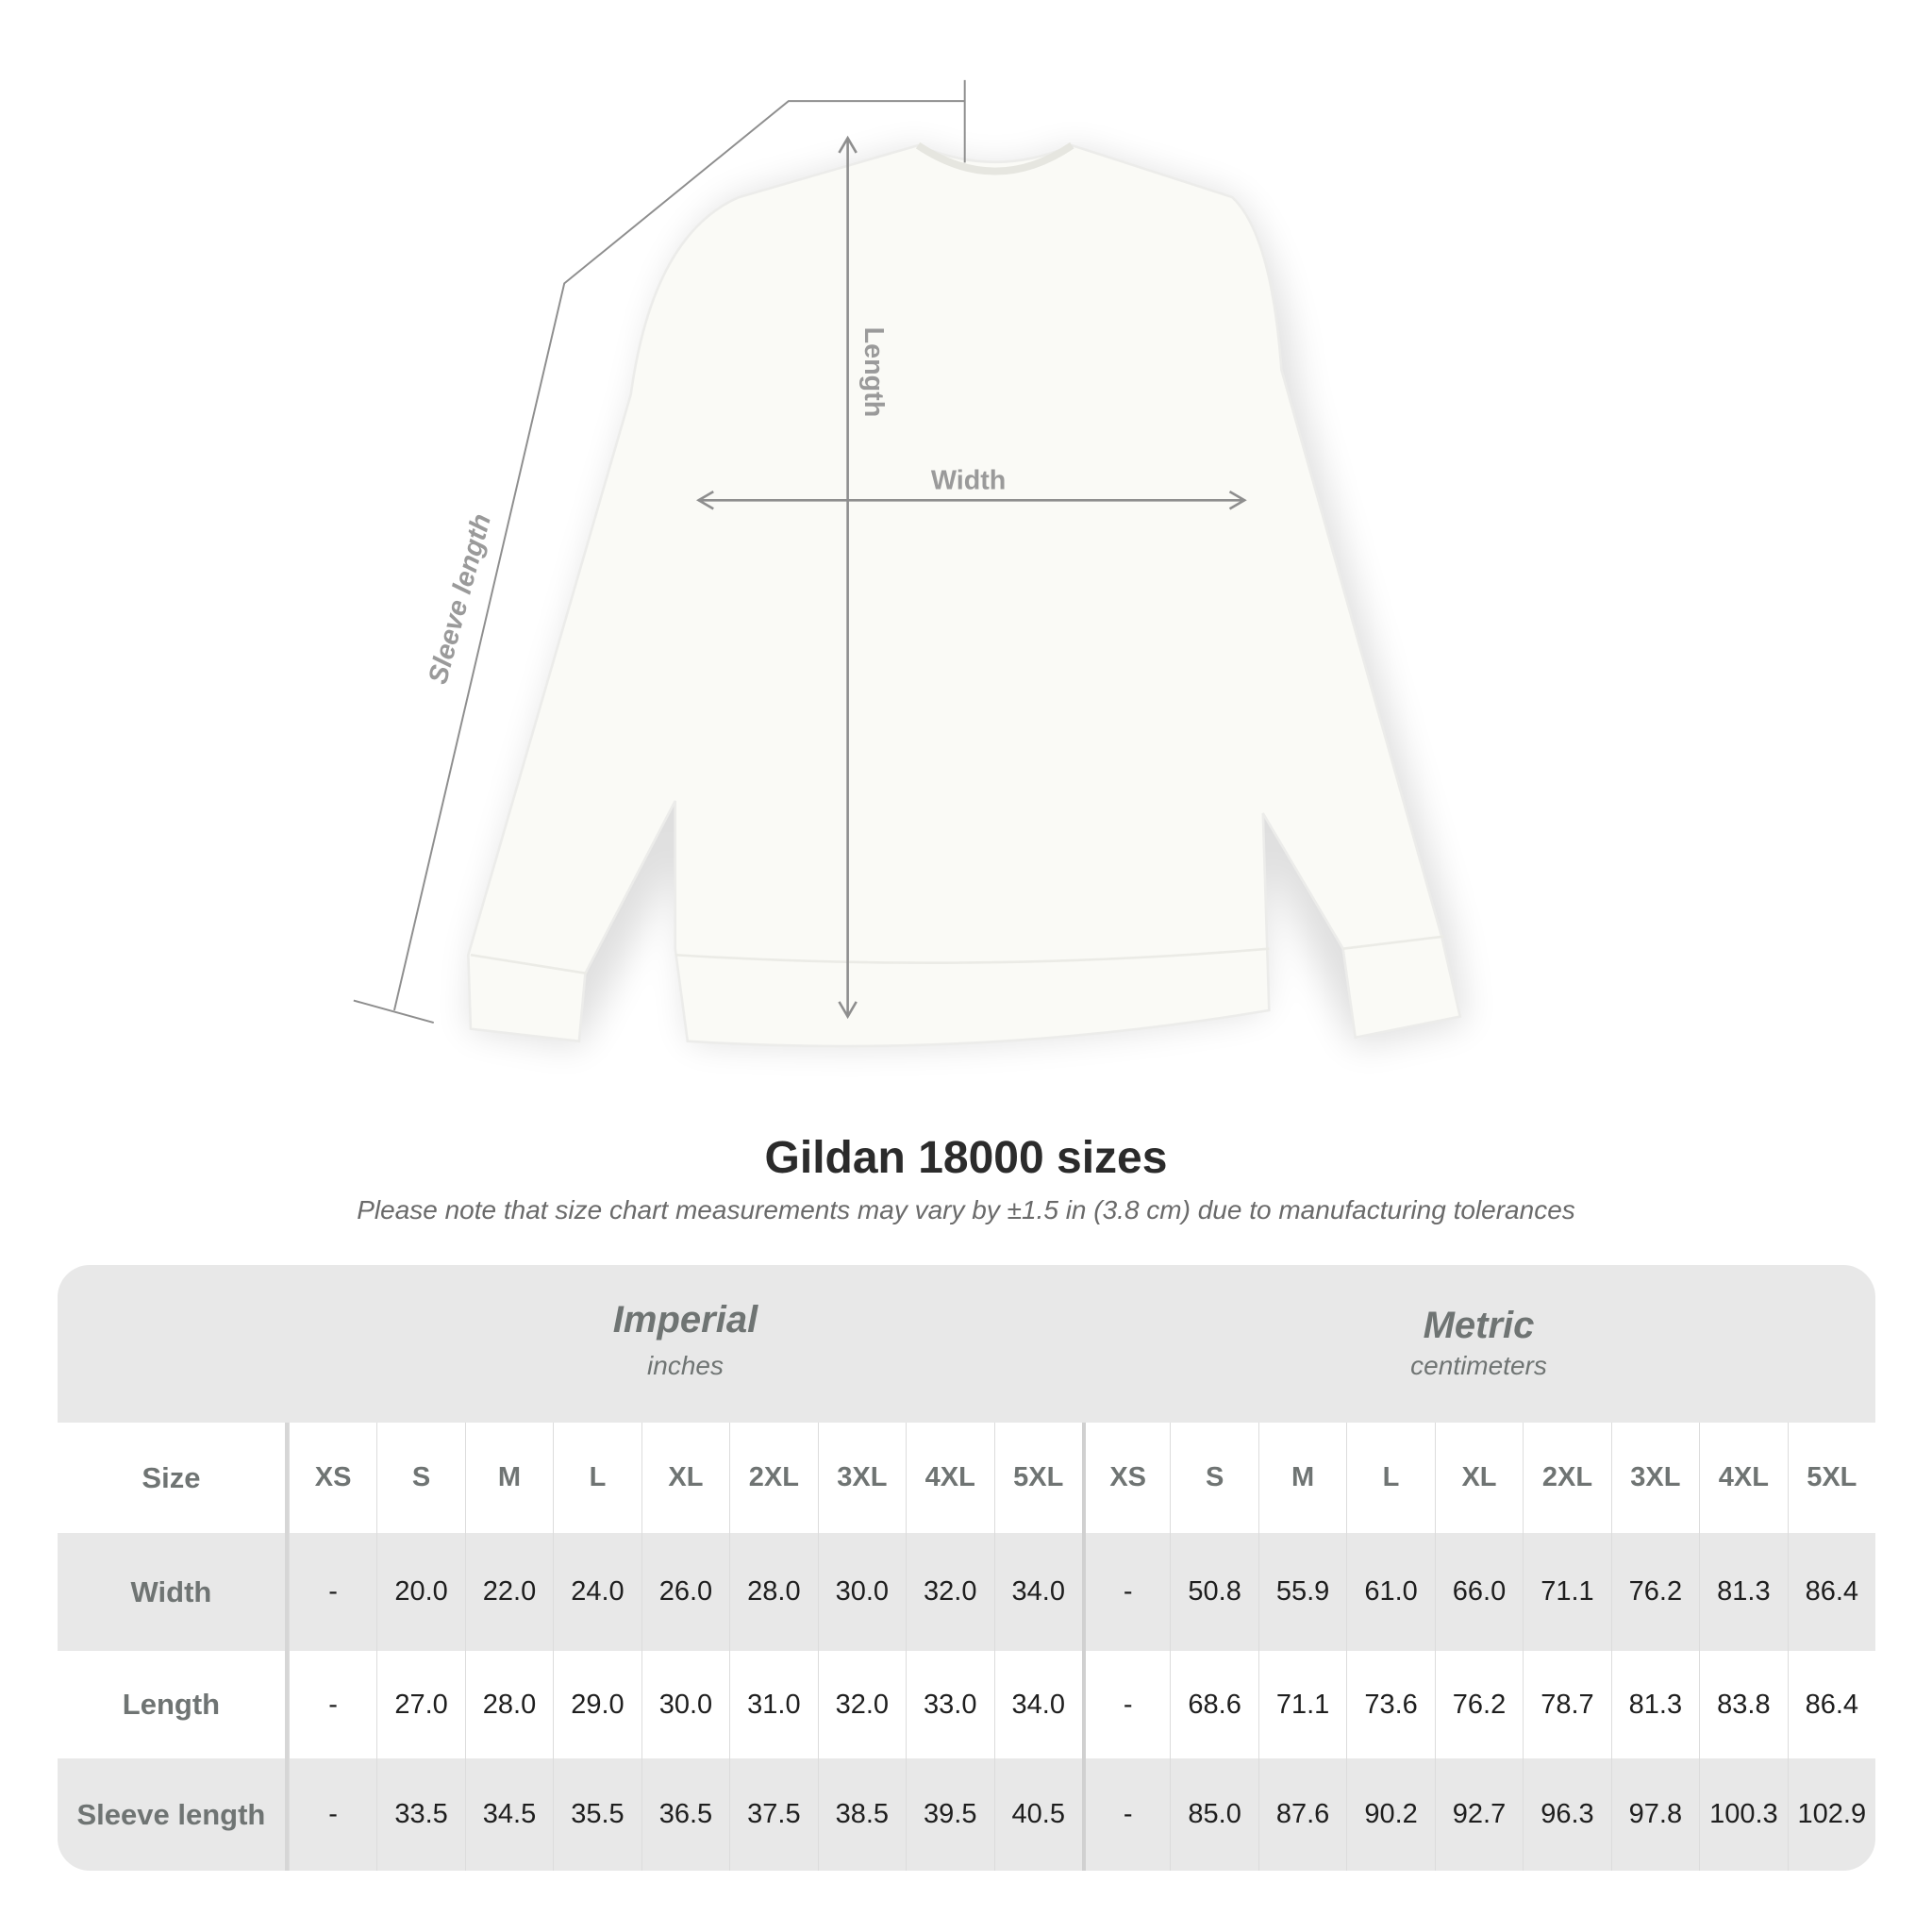 This screenshot has height=1932, width=1932. What do you see at coordinates (685, 1592) in the screenshot?
I see `imperial-cell: 26.0` at bounding box center [685, 1592].